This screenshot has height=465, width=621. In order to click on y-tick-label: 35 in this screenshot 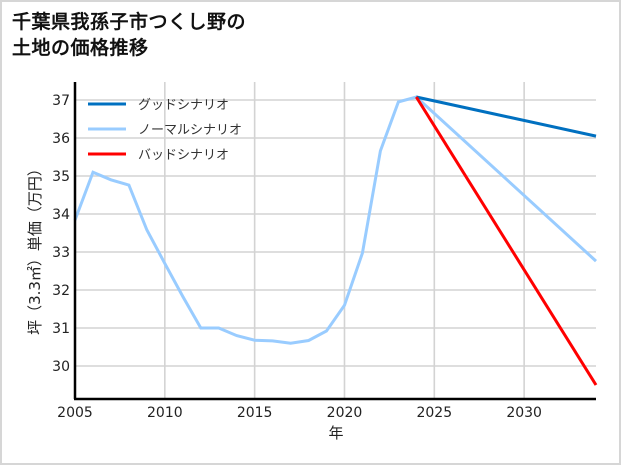, I will do `click(61, 177)`.